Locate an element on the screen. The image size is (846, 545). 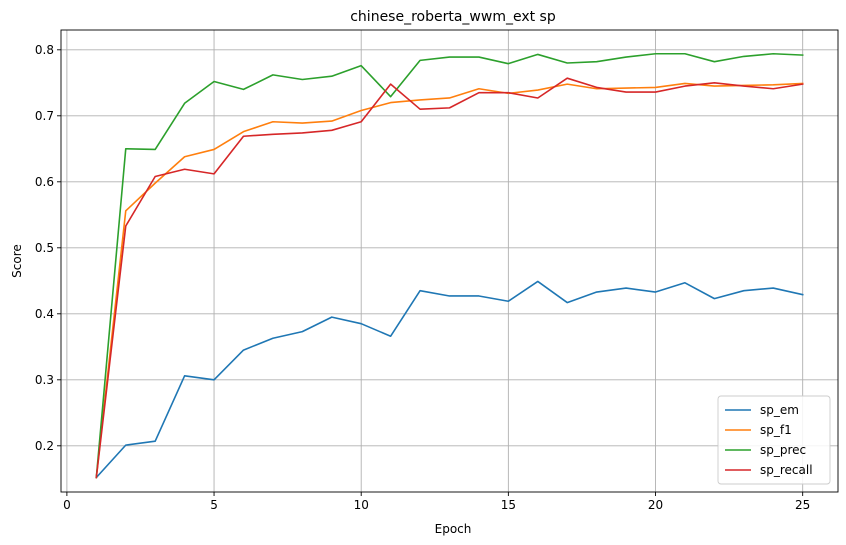
x-axis-label: Epoch is located at coordinates (453, 529).